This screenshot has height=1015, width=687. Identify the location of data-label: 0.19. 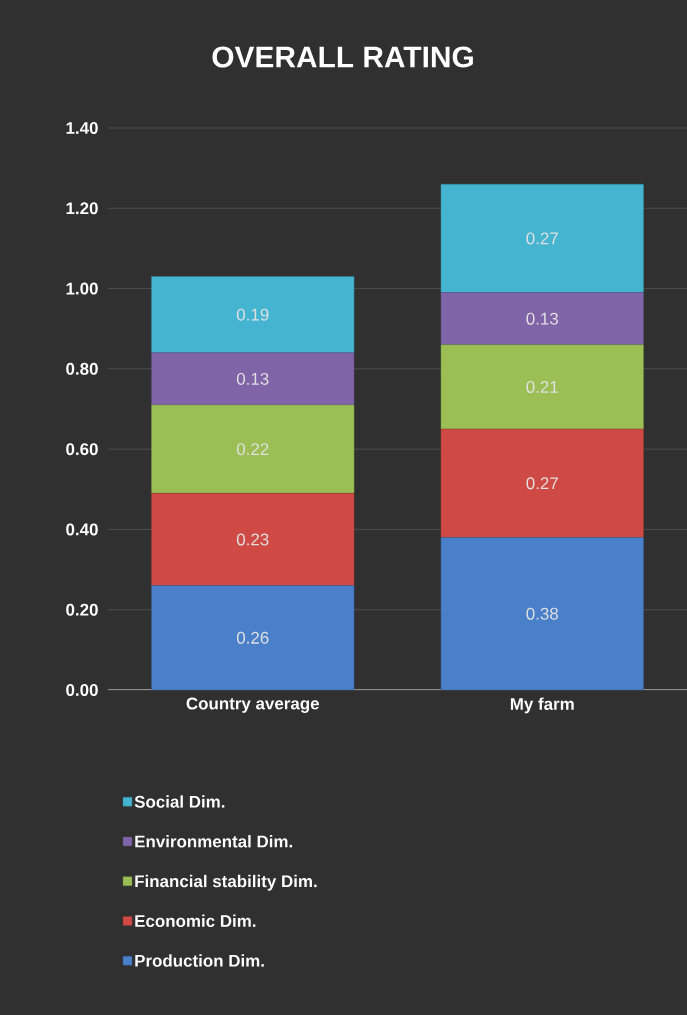
(252, 314).